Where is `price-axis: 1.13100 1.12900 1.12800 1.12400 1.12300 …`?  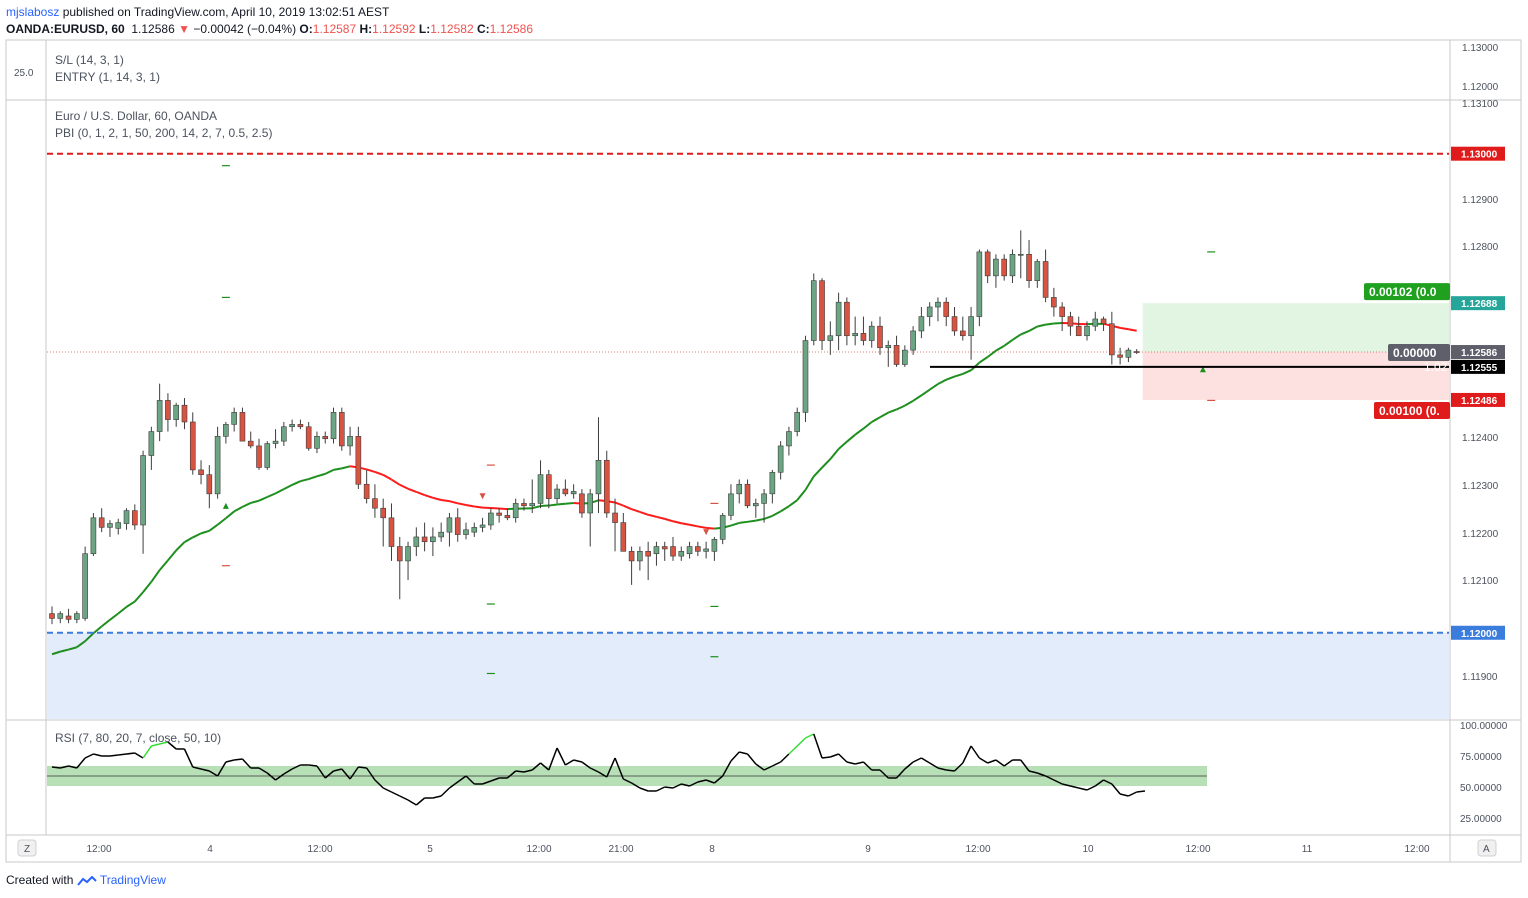
price-axis: 1.13100 1.12900 1.12800 1.12400 1.12300 … is located at coordinates (1480, 391).